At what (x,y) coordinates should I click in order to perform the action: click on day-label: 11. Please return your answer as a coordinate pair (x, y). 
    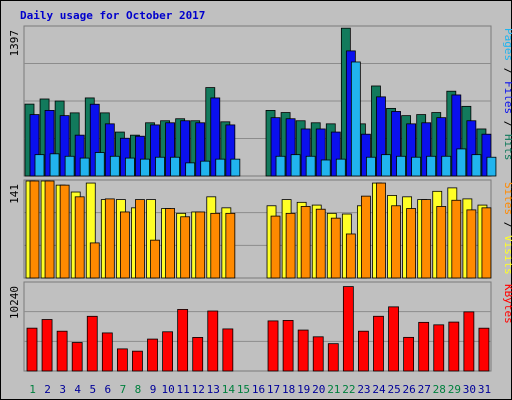
    Looking at the image, I should click on (183, 389).